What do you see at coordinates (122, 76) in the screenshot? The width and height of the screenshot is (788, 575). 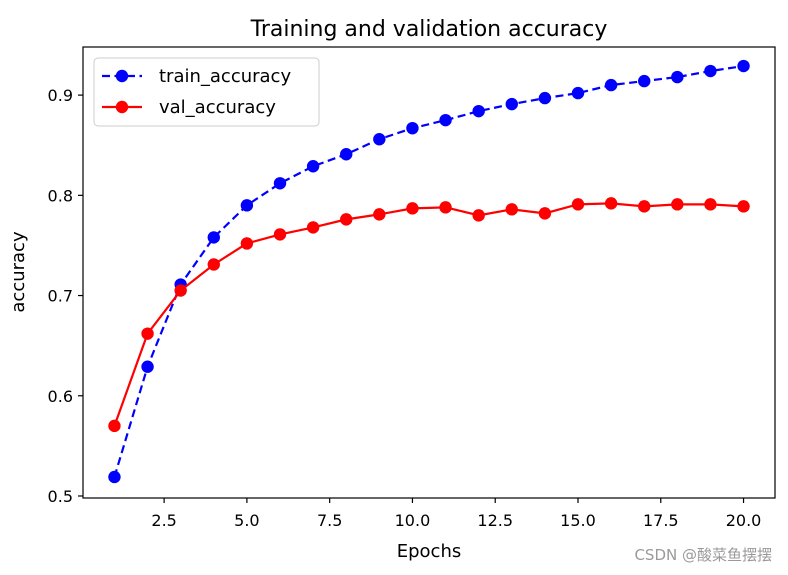 I see `legend-train-accuracy-marker` at bounding box center [122, 76].